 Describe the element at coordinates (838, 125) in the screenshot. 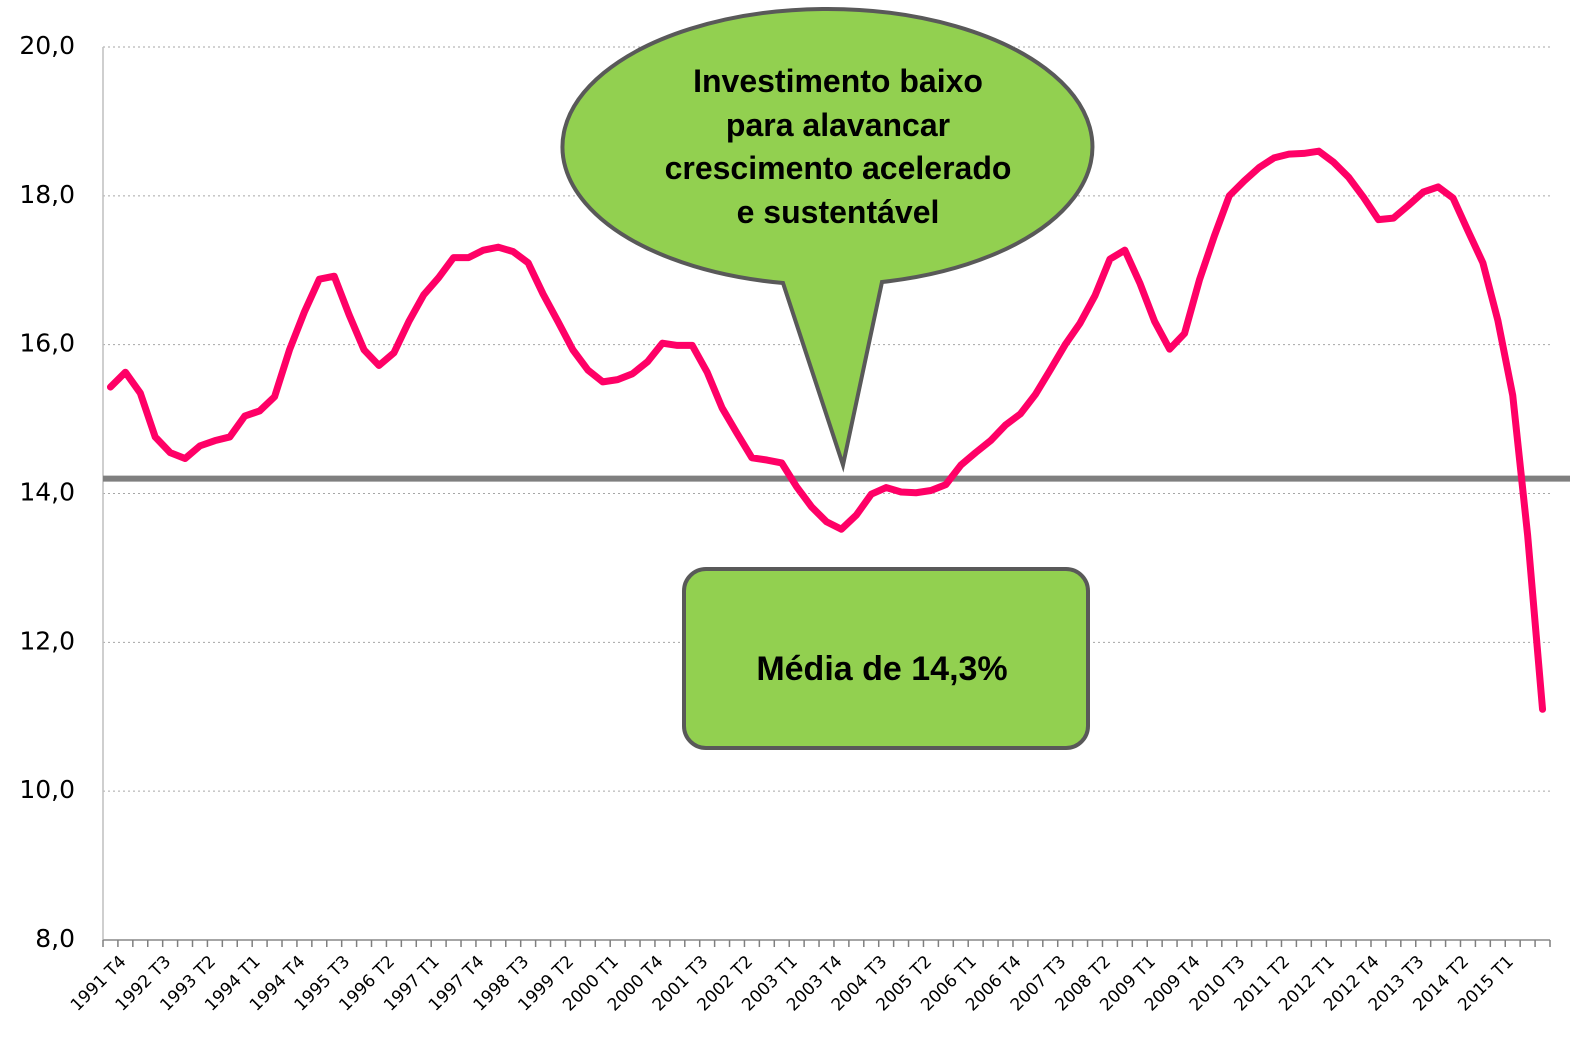

I see `callout-text: para alavancar` at that location.